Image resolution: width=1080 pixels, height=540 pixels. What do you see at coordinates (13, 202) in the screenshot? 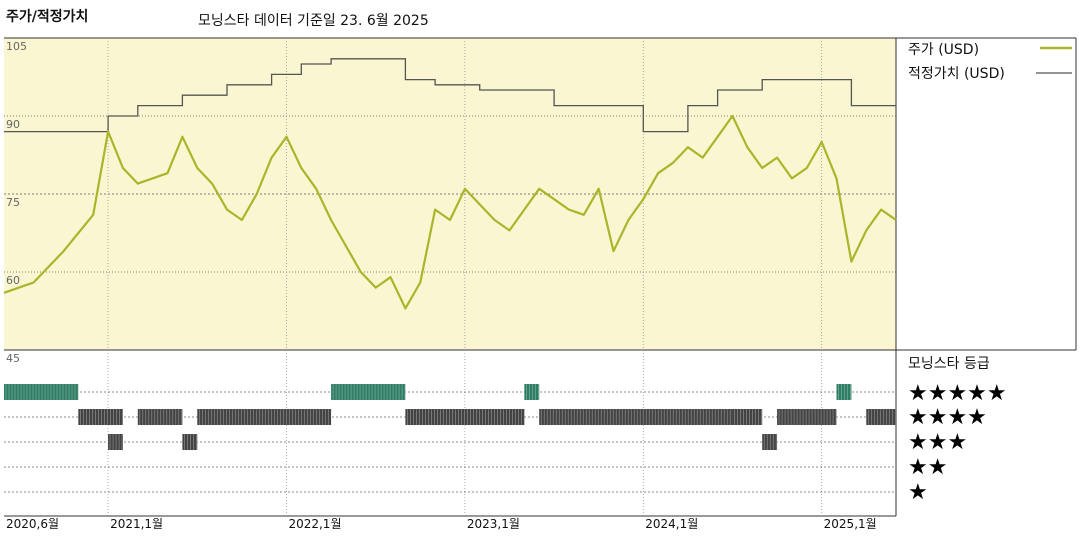
I see `y-tick-label: 75` at bounding box center [13, 202].